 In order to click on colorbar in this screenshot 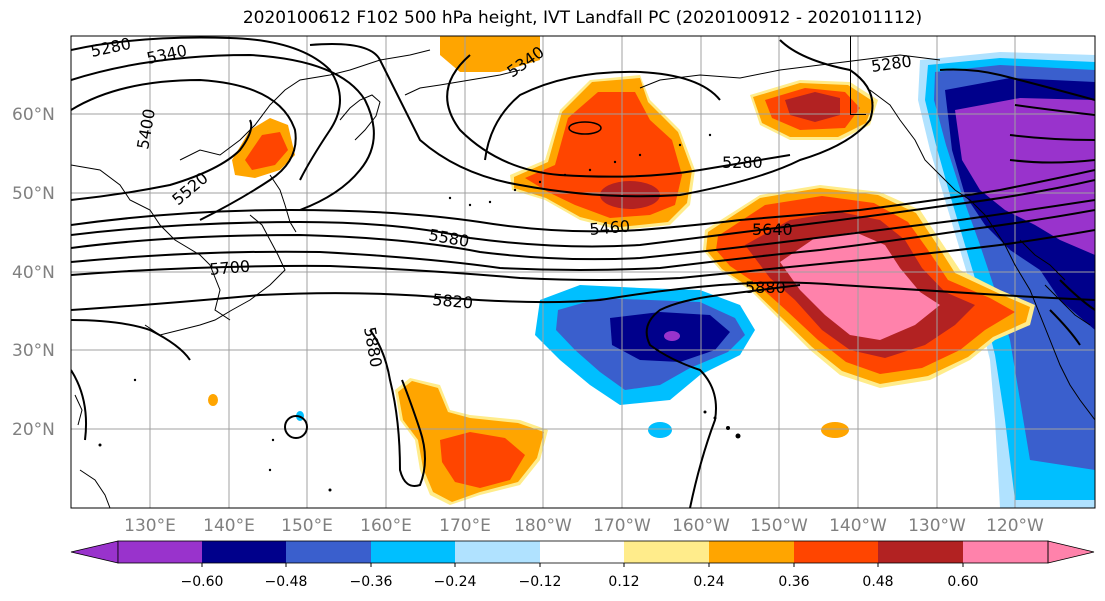, I will do `click(582, 553)`.